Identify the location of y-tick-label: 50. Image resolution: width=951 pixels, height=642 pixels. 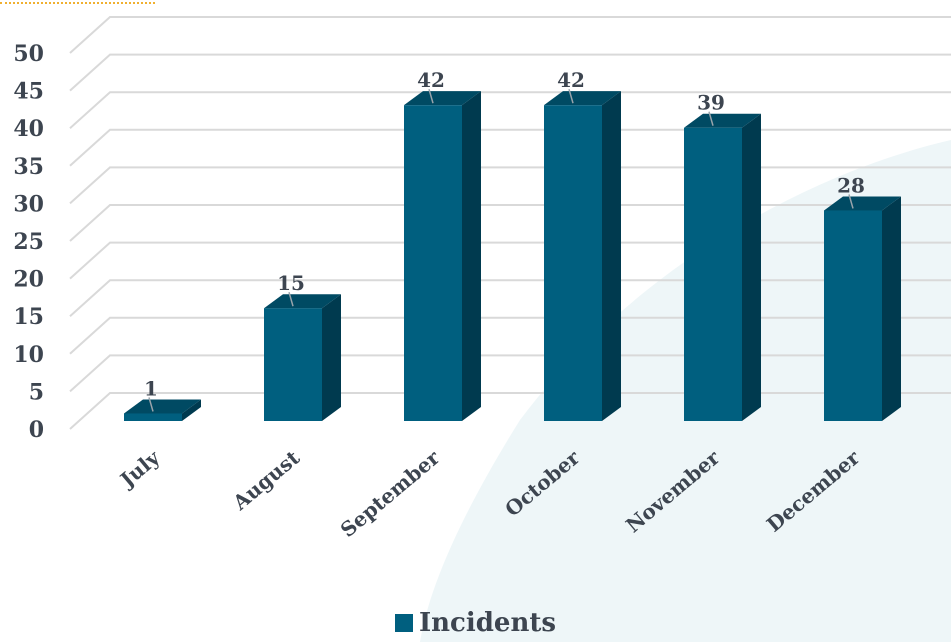
(28, 54).